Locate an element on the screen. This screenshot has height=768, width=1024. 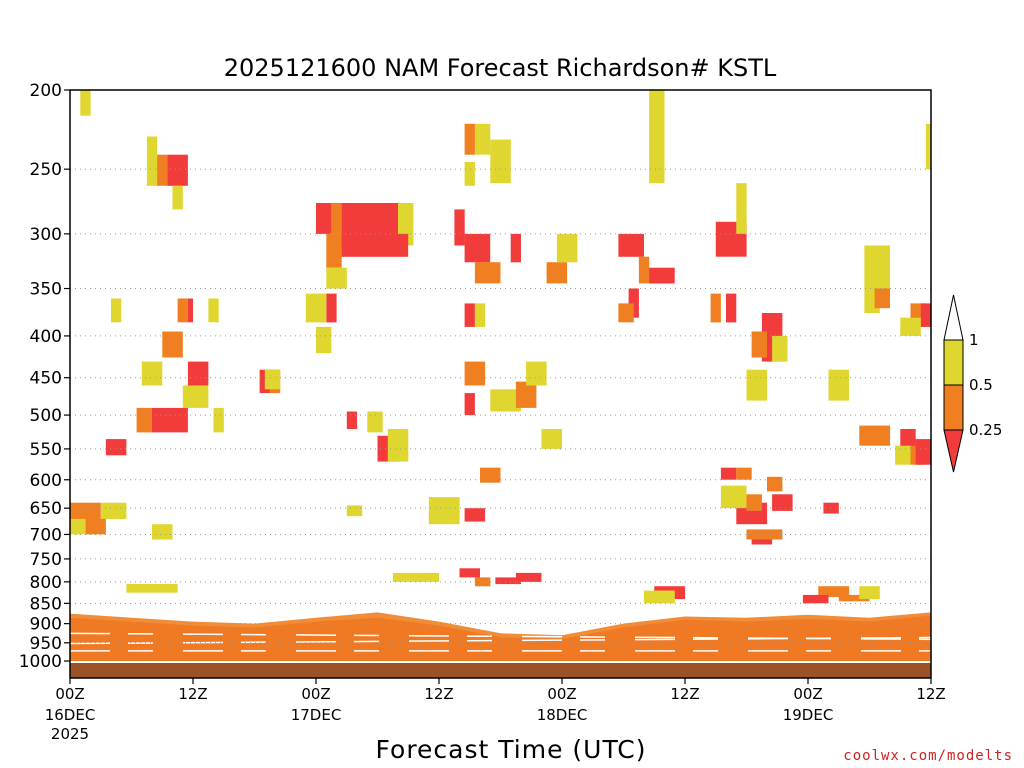
color-legend: 1 0.5 0.25 is located at coordinates (972, 383).